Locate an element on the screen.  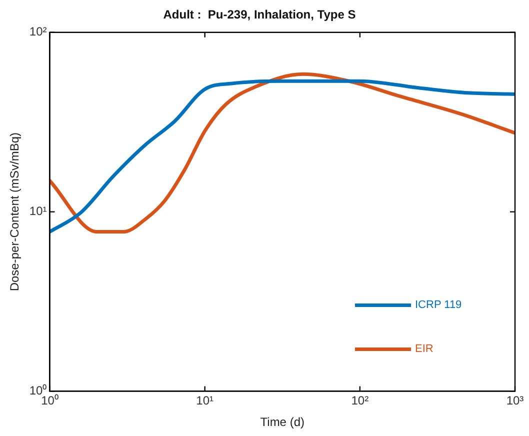
x-tick-label: 10² is located at coordinates (360, 401).